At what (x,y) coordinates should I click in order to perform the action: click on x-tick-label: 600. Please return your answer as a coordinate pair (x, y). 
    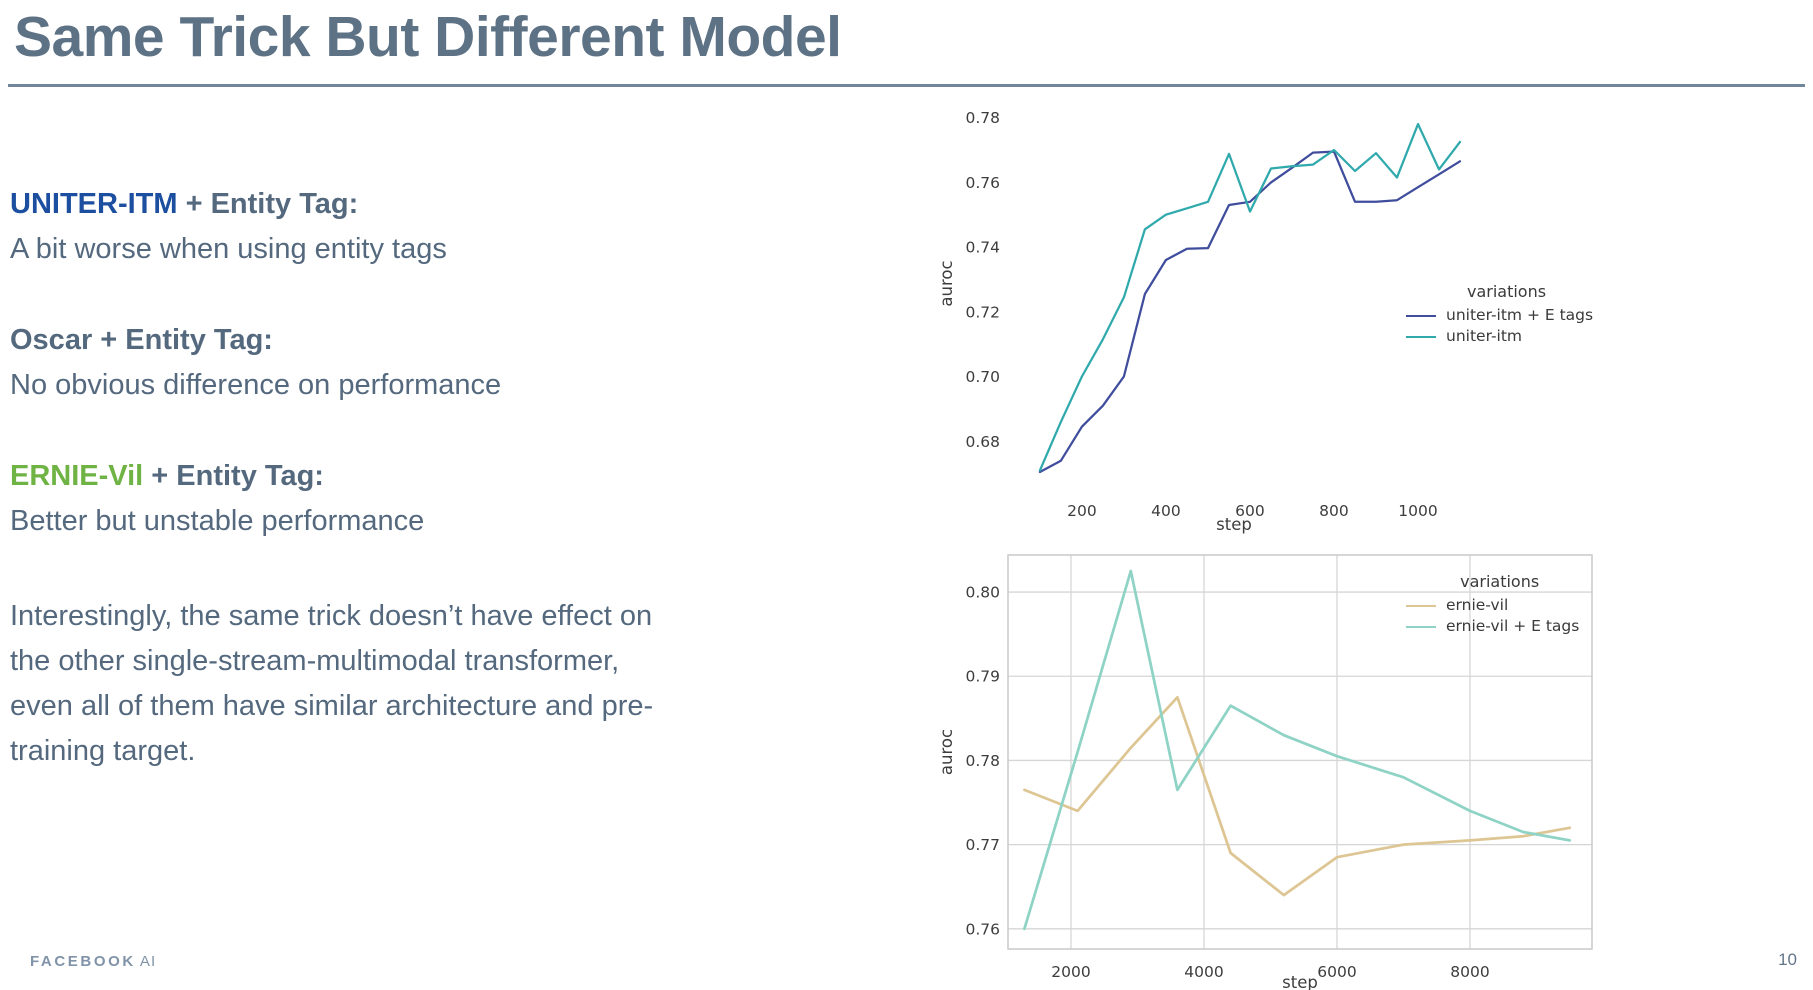
    Looking at the image, I should click on (1250, 511).